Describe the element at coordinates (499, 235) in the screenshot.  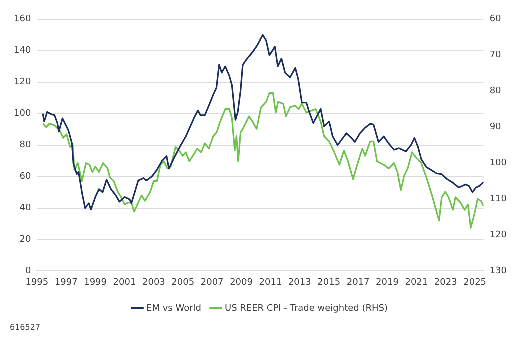
I see `y2-tick-label: 120` at that location.